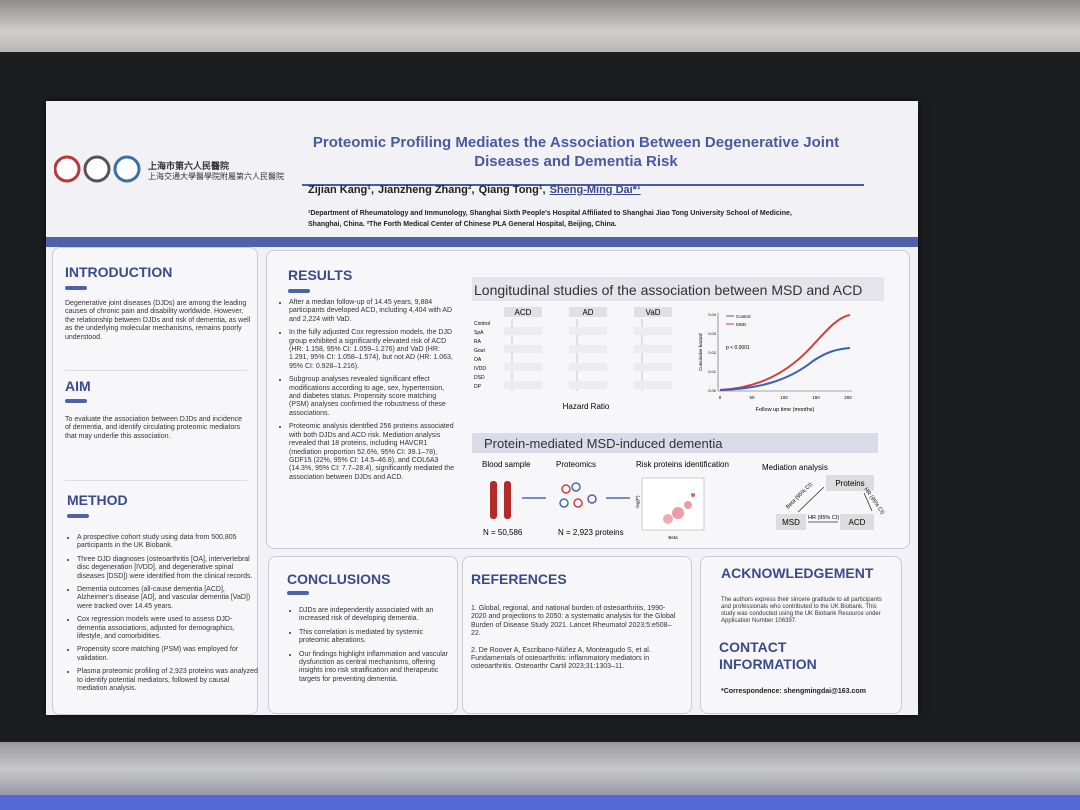 The image size is (1080, 810). What do you see at coordinates (793, 691) in the screenshot?
I see `text: *Correspondence: shengmingdai@163.com` at bounding box center [793, 691].